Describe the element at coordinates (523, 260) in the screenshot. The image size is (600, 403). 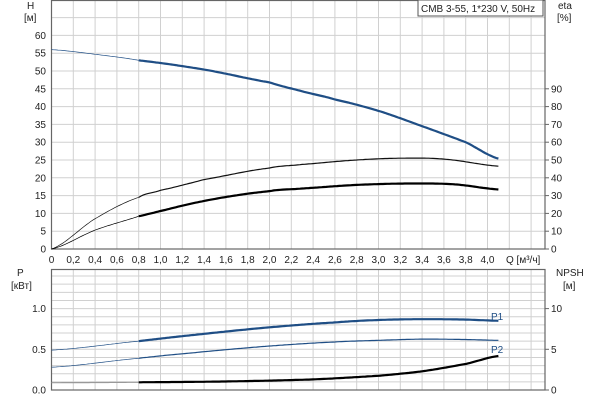
I see `q-axis-label: Q [м³/ч]` at that location.